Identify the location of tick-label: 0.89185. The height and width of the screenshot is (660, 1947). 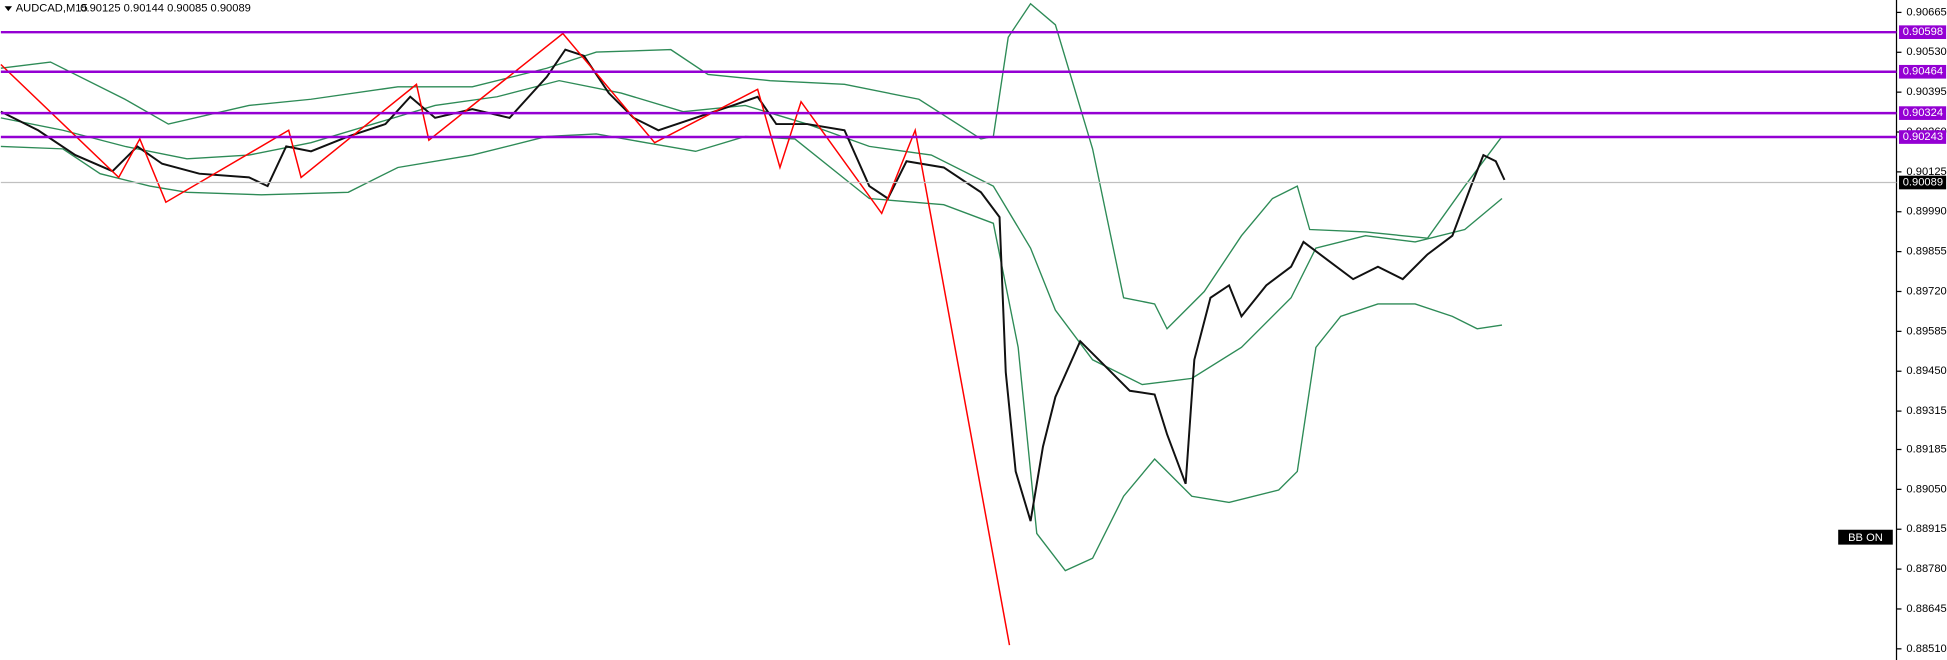
(1926, 449).